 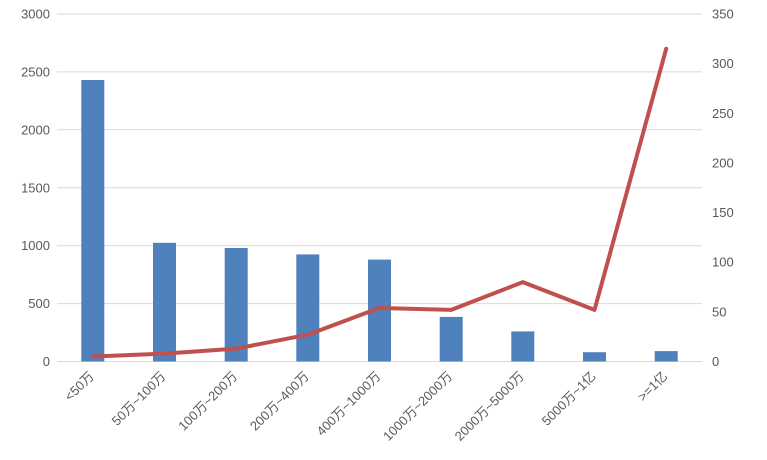 What do you see at coordinates (723, 212) in the screenshot?
I see `y-axis-right-tick-label: 150` at bounding box center [723, 212].